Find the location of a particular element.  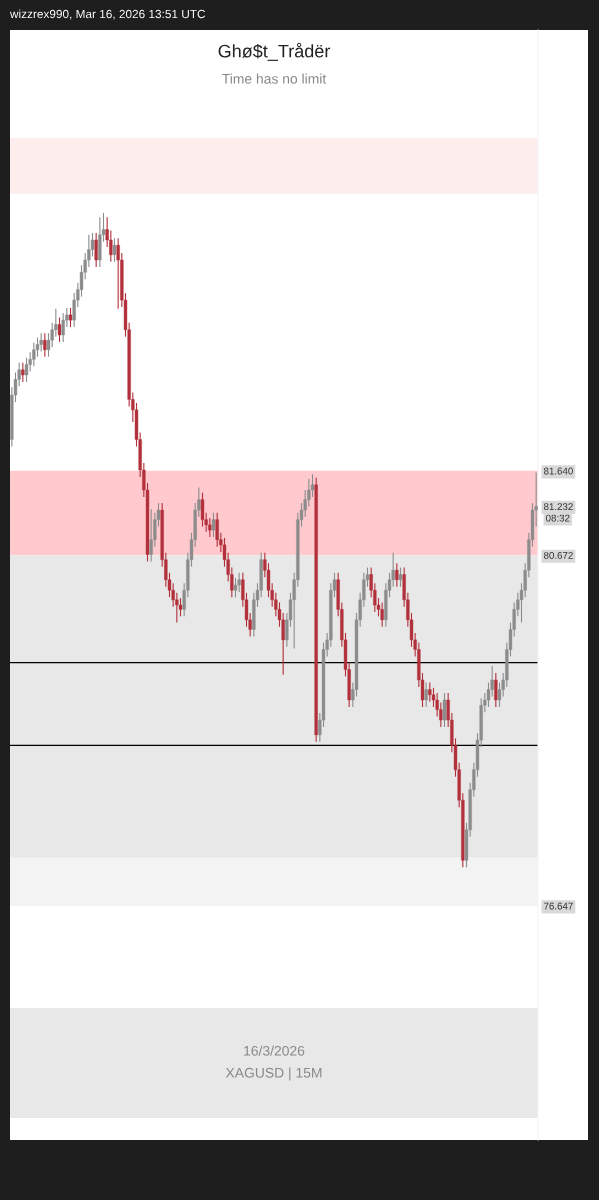

y-tick-label: 80.672 is located at coordinates (558, 555).